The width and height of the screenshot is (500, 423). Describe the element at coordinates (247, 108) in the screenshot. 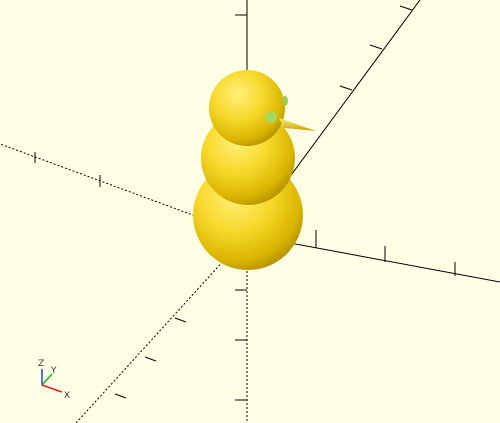

I see `head-sphere` at that location.